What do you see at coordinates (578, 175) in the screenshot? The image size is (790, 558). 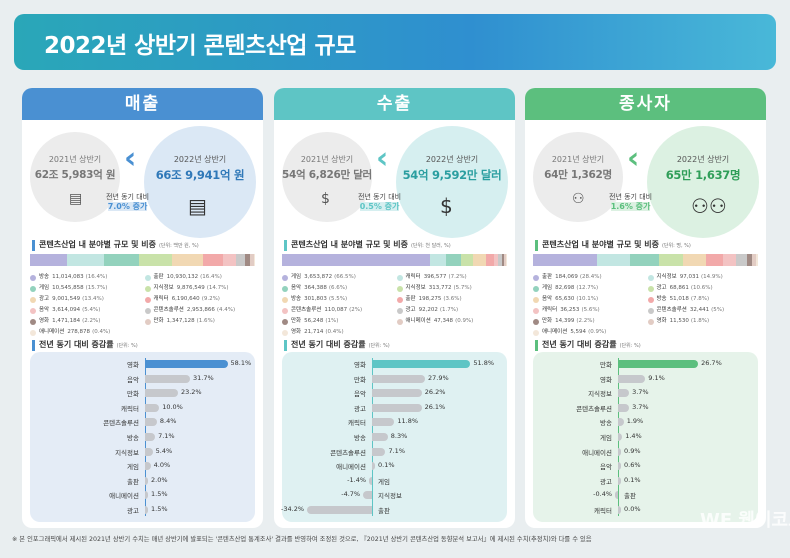 I see `prev-year-value: 64만 1,362명` at bounding box center [578, 175].